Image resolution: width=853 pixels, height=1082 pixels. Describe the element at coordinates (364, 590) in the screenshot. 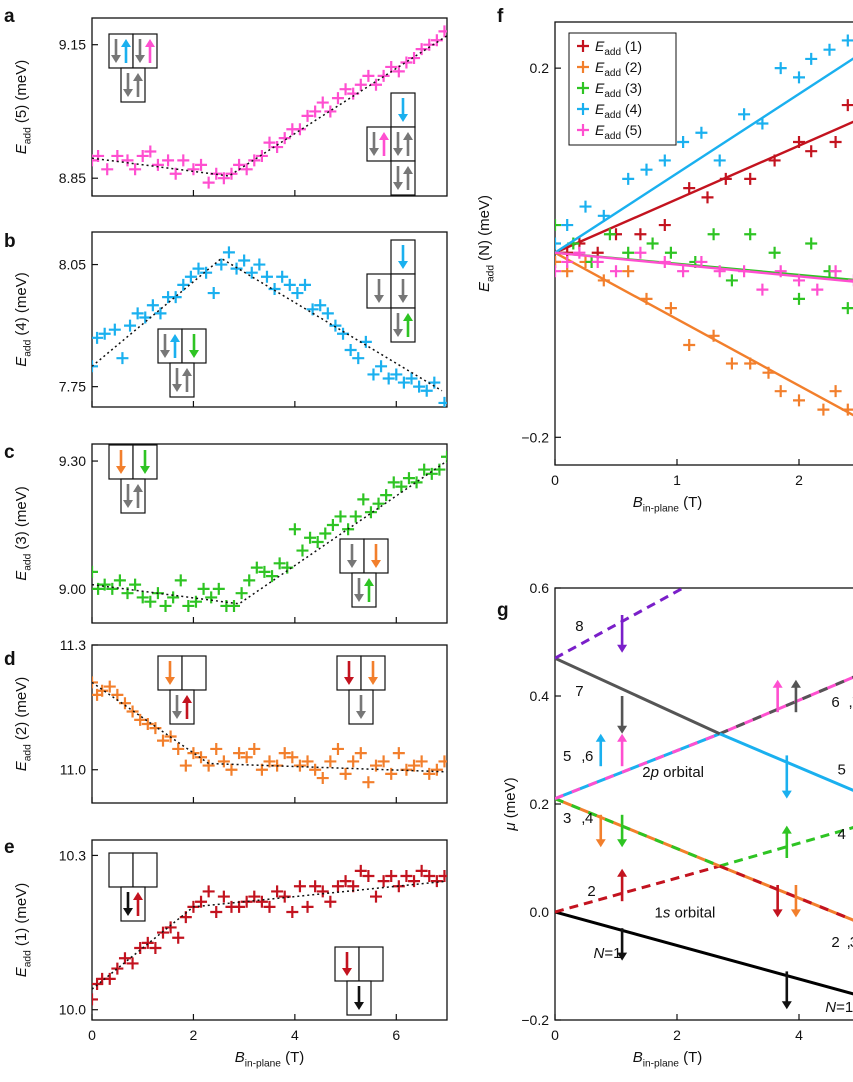

I see `orbital-box` at that location.